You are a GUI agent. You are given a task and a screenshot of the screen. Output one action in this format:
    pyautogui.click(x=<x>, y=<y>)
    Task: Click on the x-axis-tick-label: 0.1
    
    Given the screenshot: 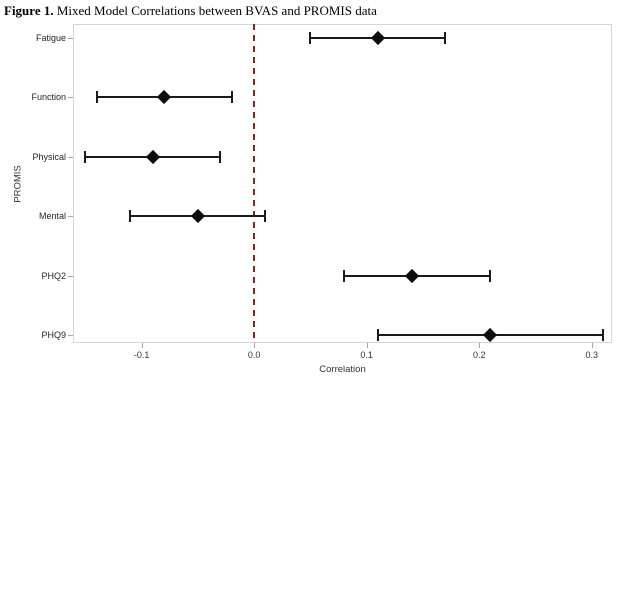 What is the action you would take?
    pyautogui.click(x=366, y=355)
    